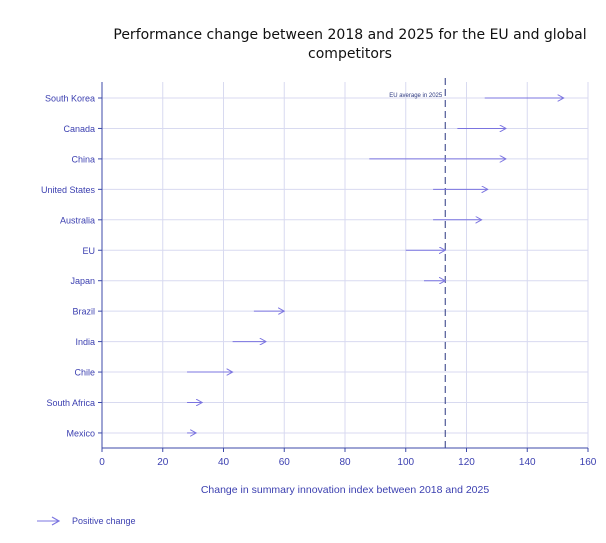  I want to click on x-tick-label: 20, so click(163, 462).